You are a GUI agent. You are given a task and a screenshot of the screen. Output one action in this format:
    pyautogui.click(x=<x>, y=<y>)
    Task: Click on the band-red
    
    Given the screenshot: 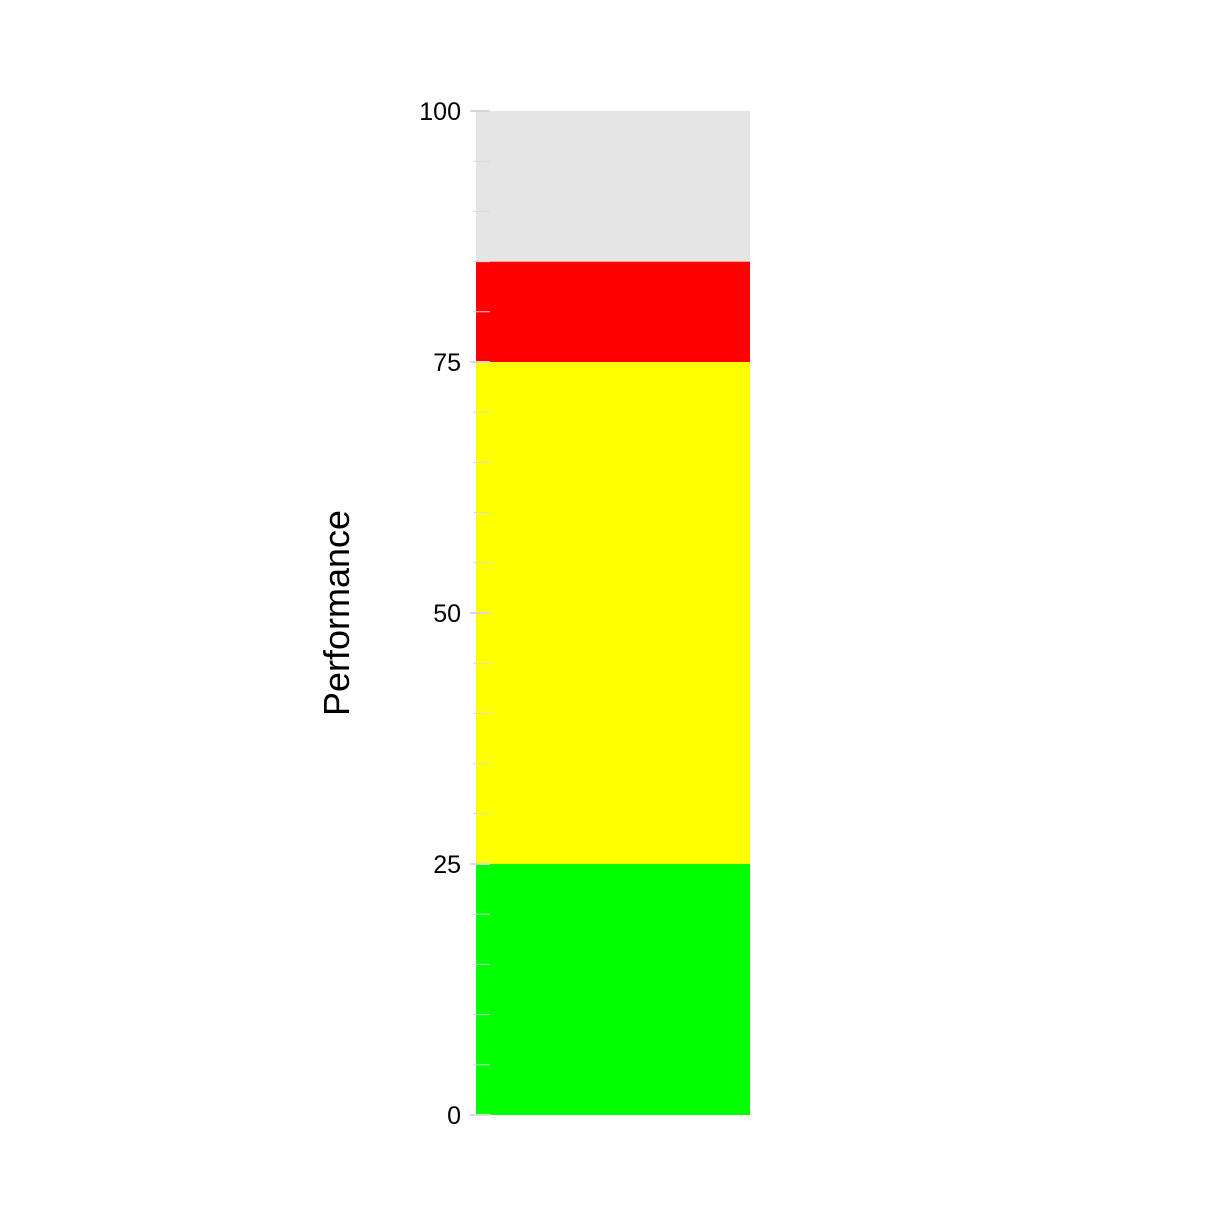 What is the action you would take?
    pyautogui.click(x=613, y=311)
    